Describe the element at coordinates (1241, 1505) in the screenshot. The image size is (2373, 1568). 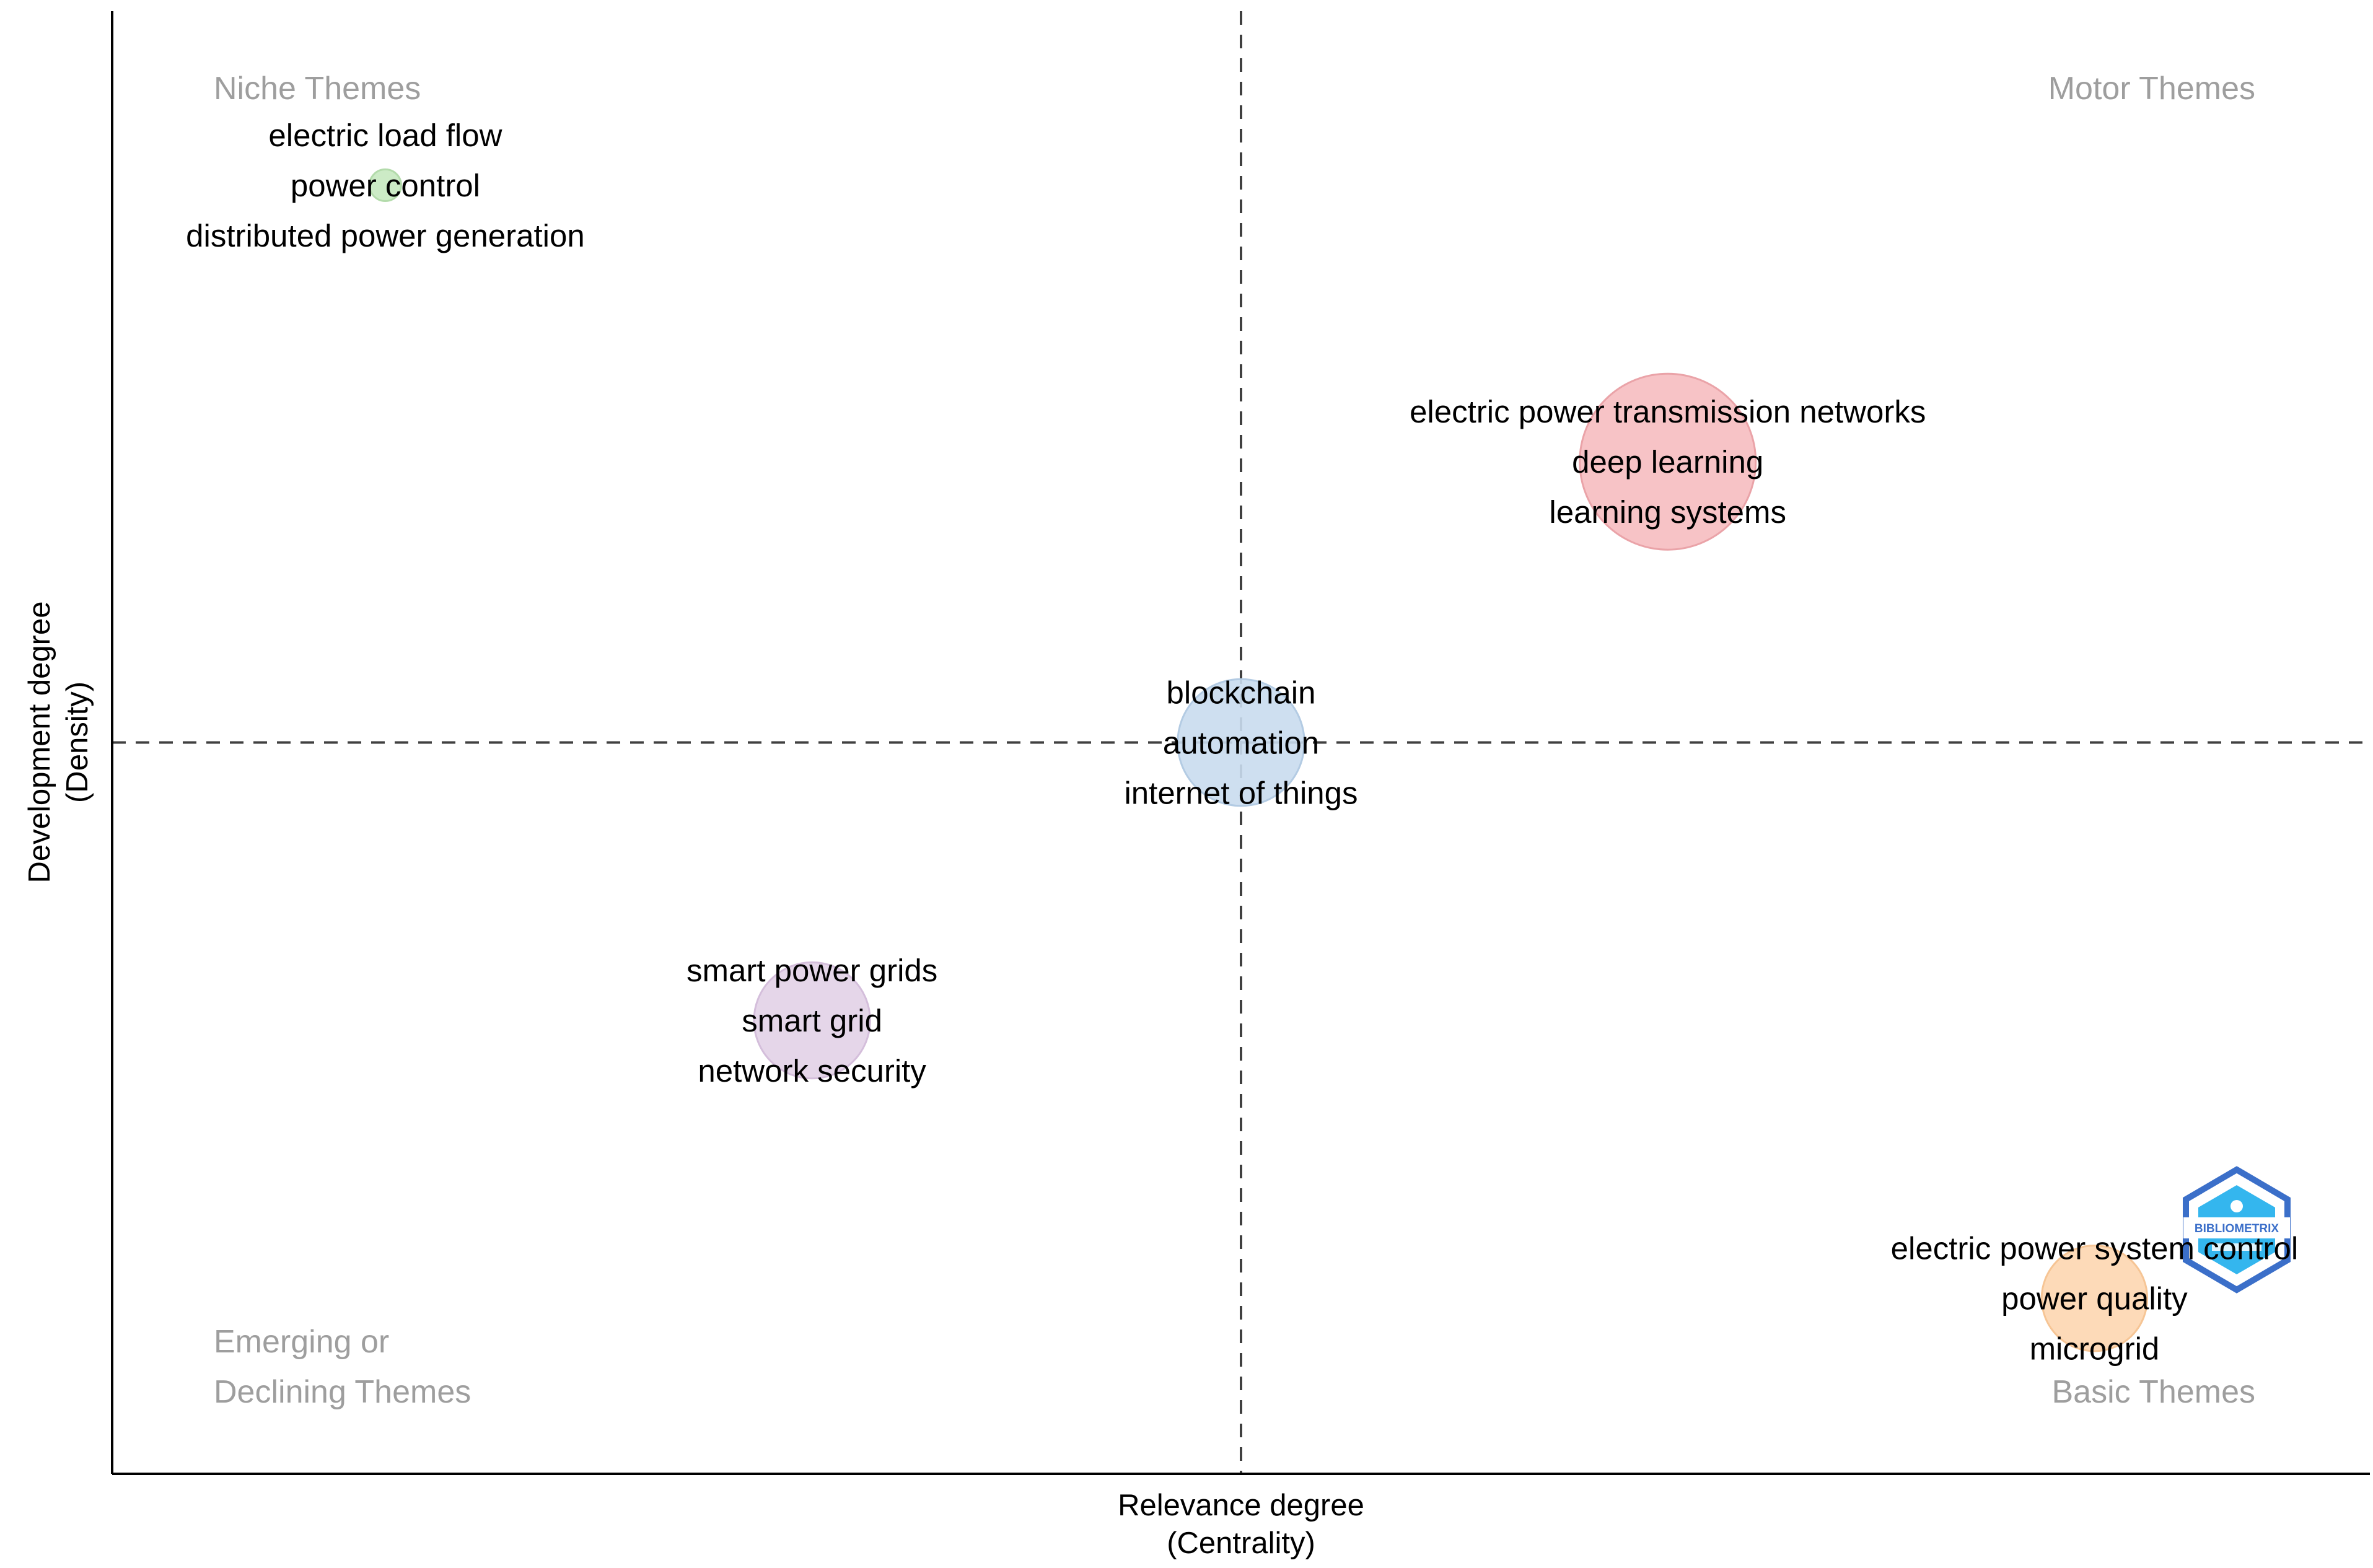
I see `x-axis-title: Relevance degree` at that location.